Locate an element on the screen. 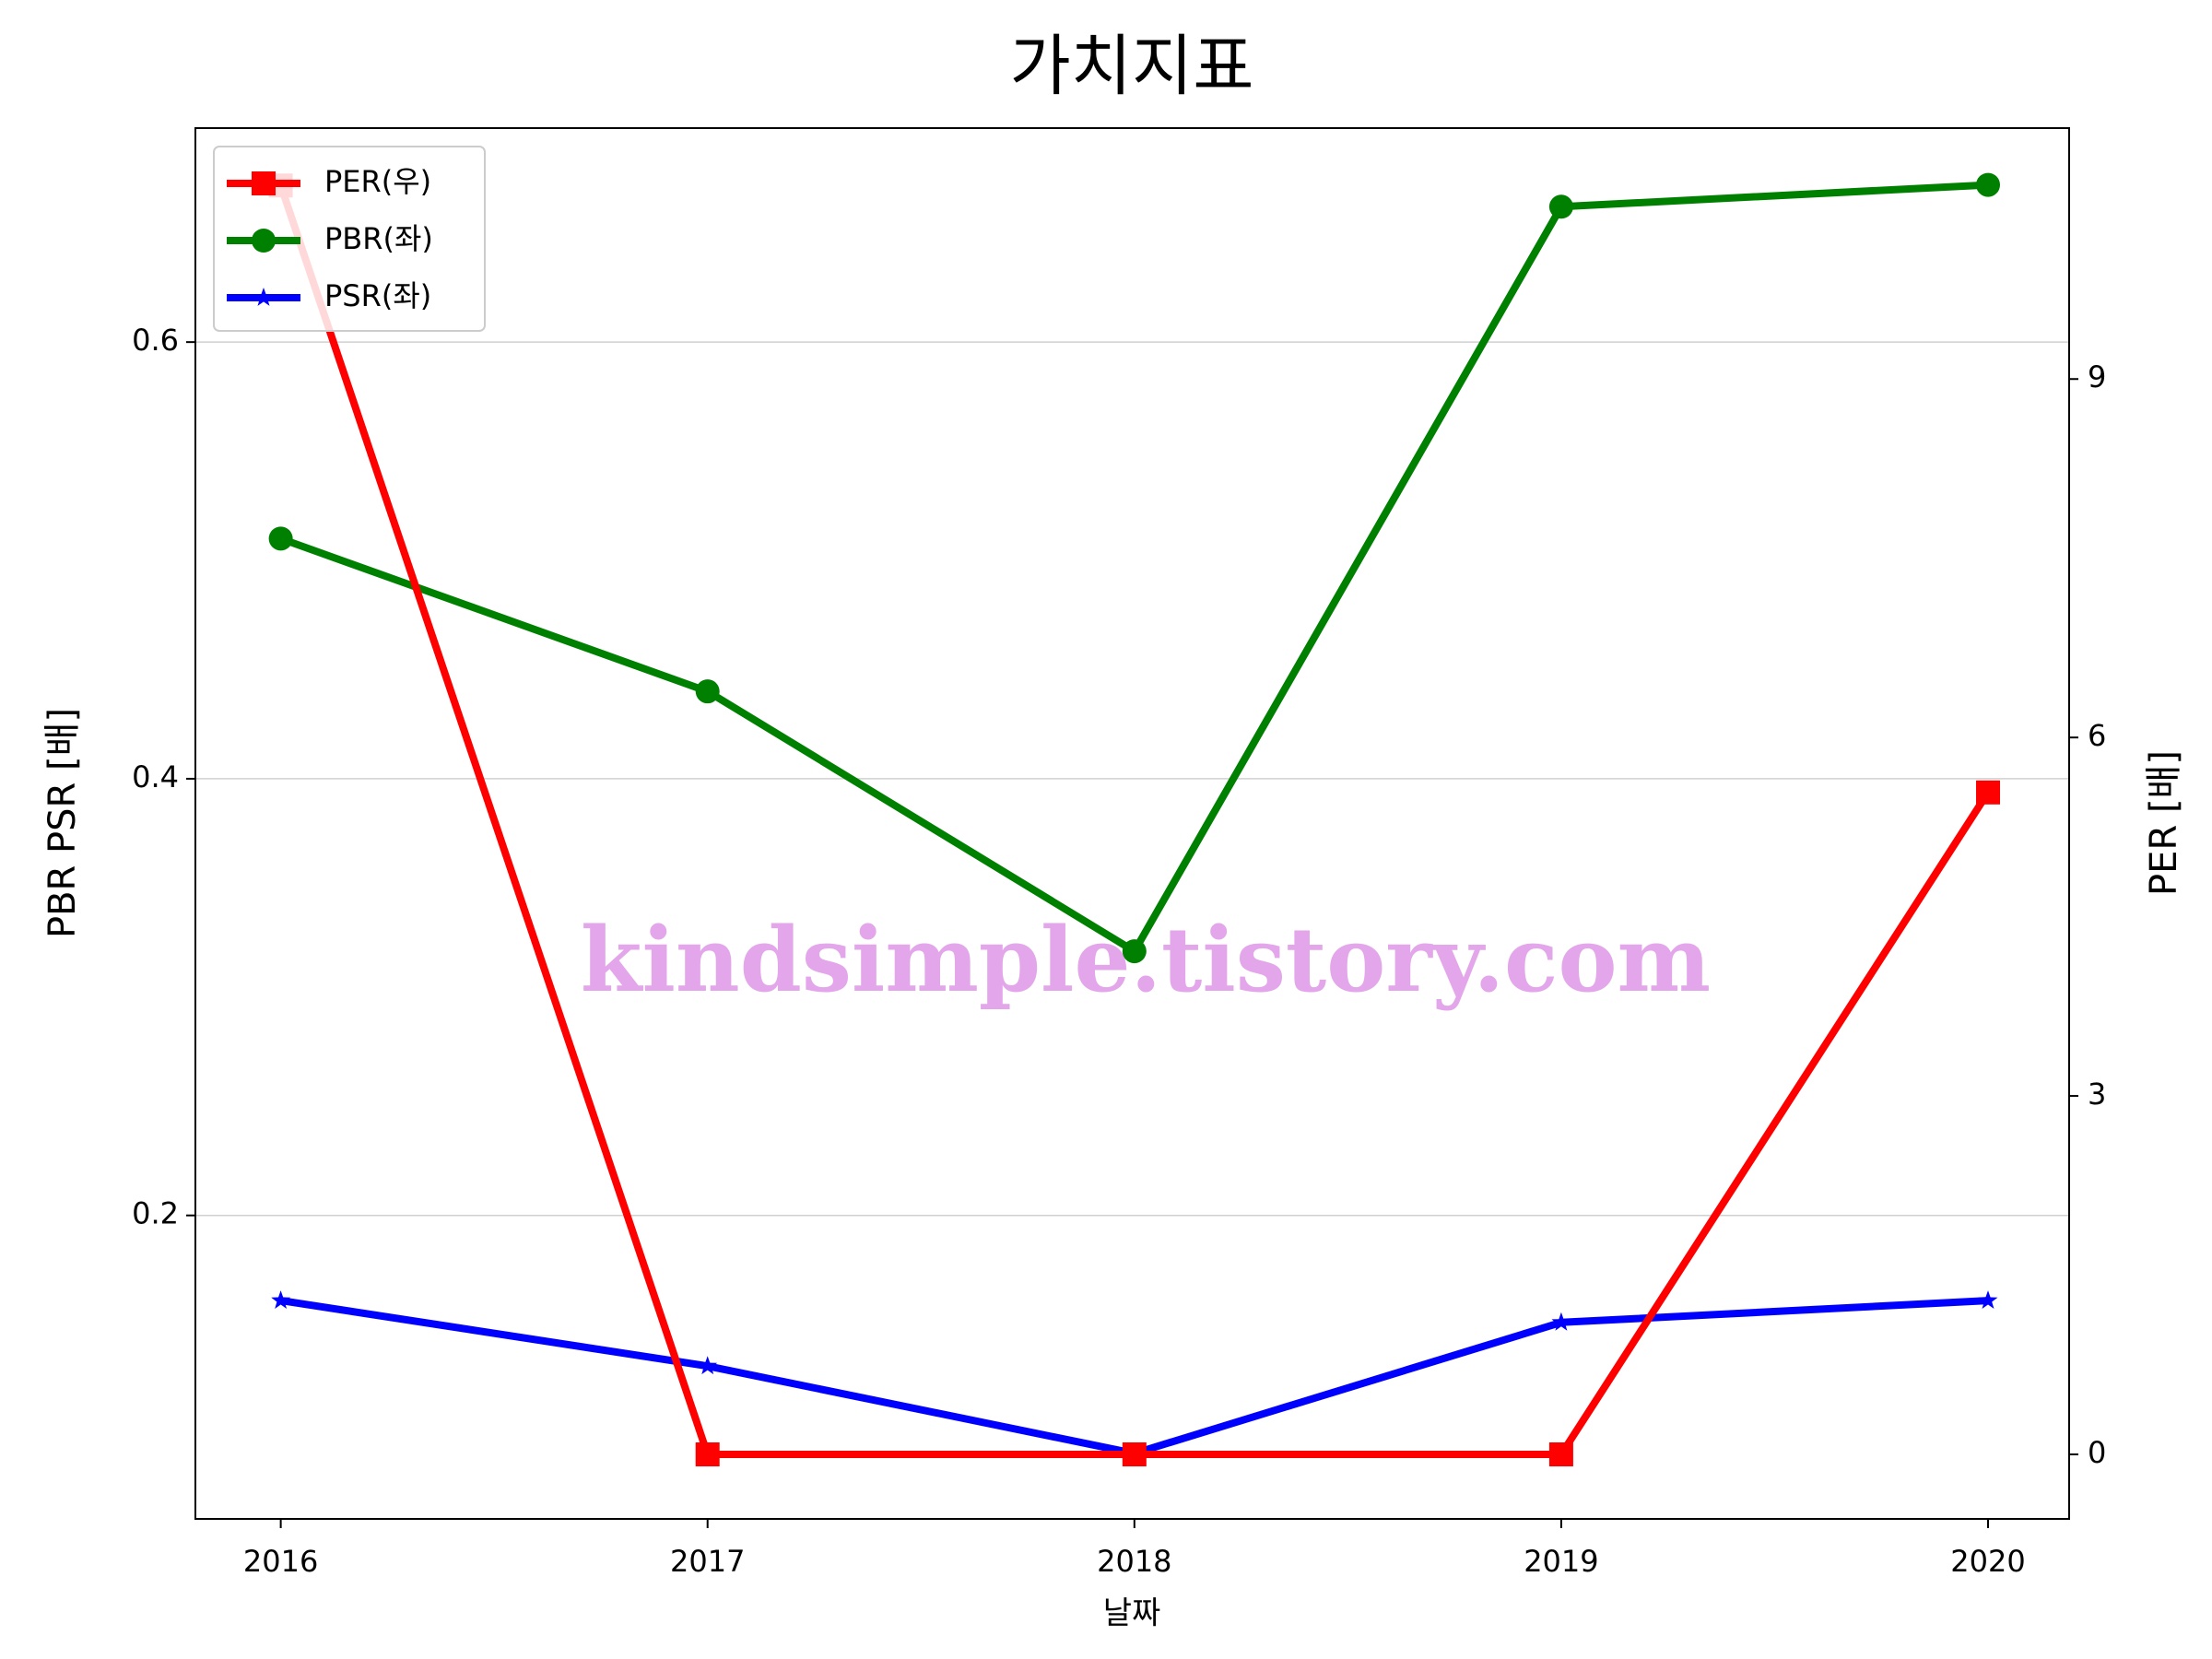 Image resolution: width=2212 pixels, height=1659 pixels. y2-tick-label: 6 is located at coordinates (2097, 735).